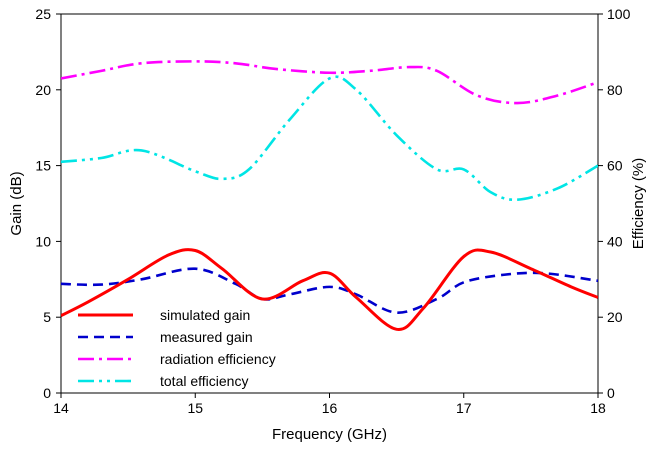  What do you see at coordinates (615, 317) in the screenshot?
I see `y-right-tick-label: 20` at bounding box center [615, 317].